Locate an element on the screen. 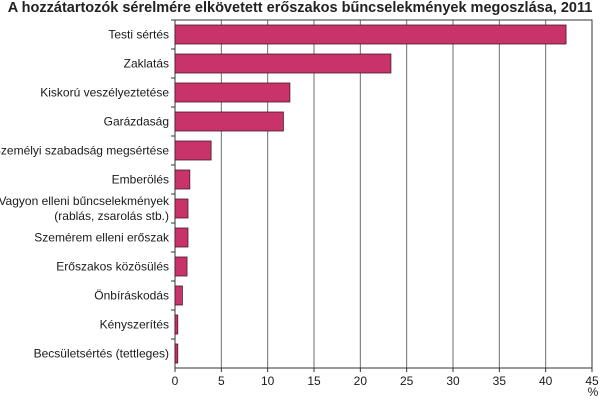 The width and height of the screenshot is (600, 400). category-label-line: Személyi szabadság megsértése is located at coordinates (84, 151).